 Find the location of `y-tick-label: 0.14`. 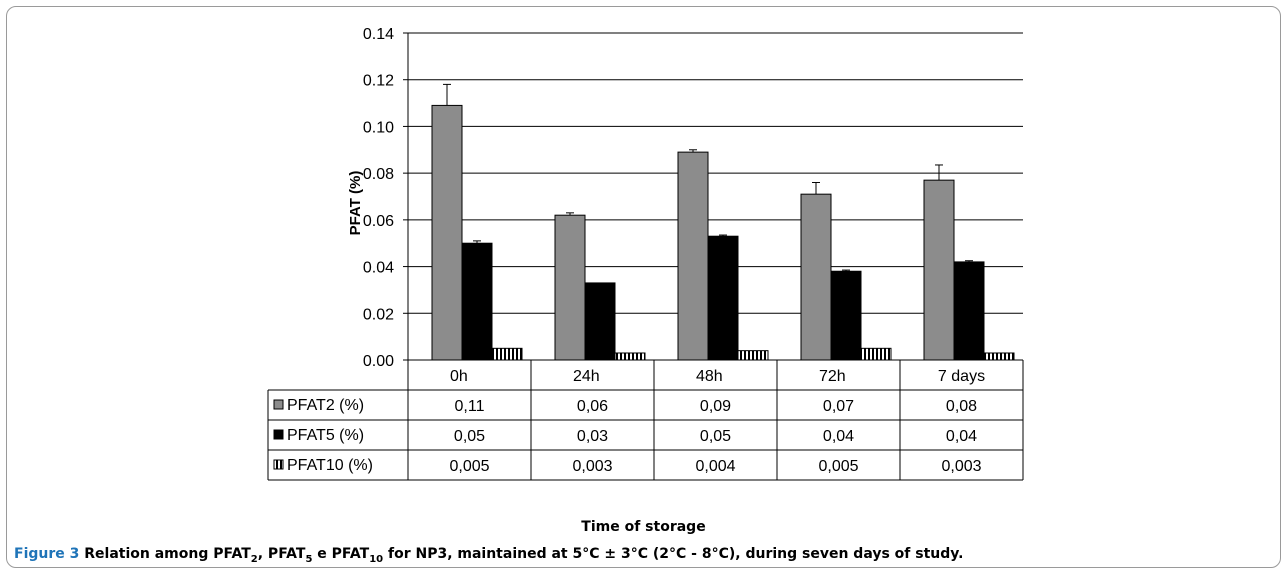

y-tick-label: 0.14 is located at coordinates (378, 34).